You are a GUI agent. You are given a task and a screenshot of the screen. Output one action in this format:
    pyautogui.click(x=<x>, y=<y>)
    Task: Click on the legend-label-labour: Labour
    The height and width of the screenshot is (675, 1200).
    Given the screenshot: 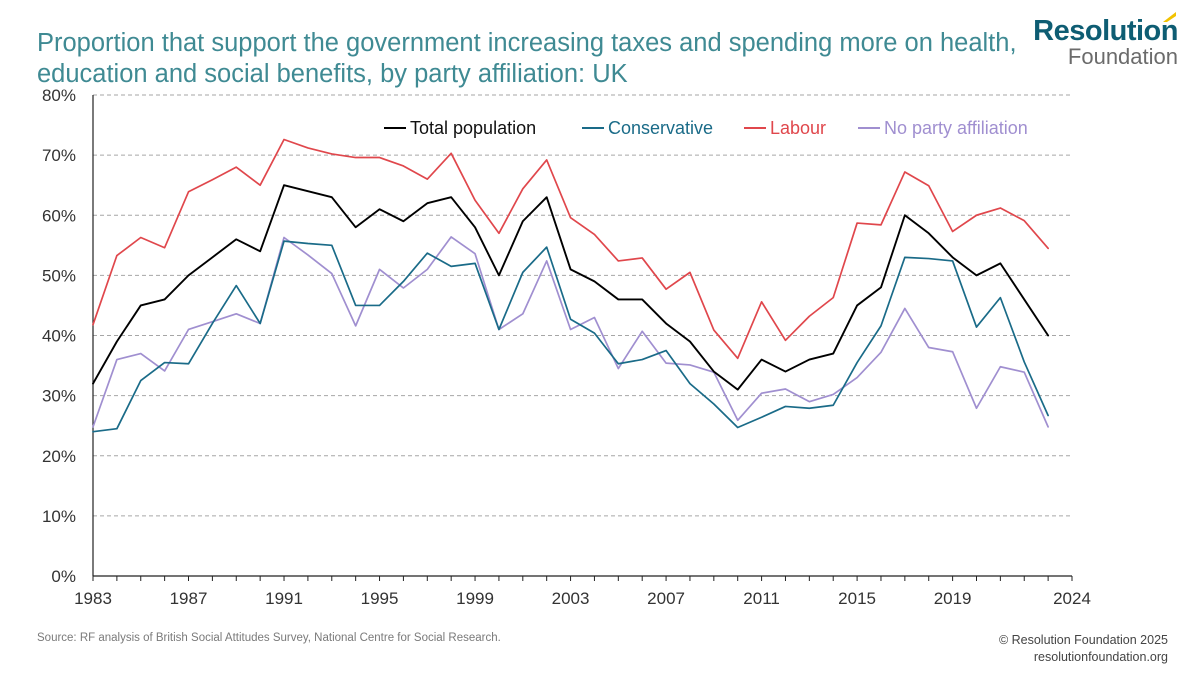 What is the action you would take?
    pyautogui.click(x=798, y=128)
    